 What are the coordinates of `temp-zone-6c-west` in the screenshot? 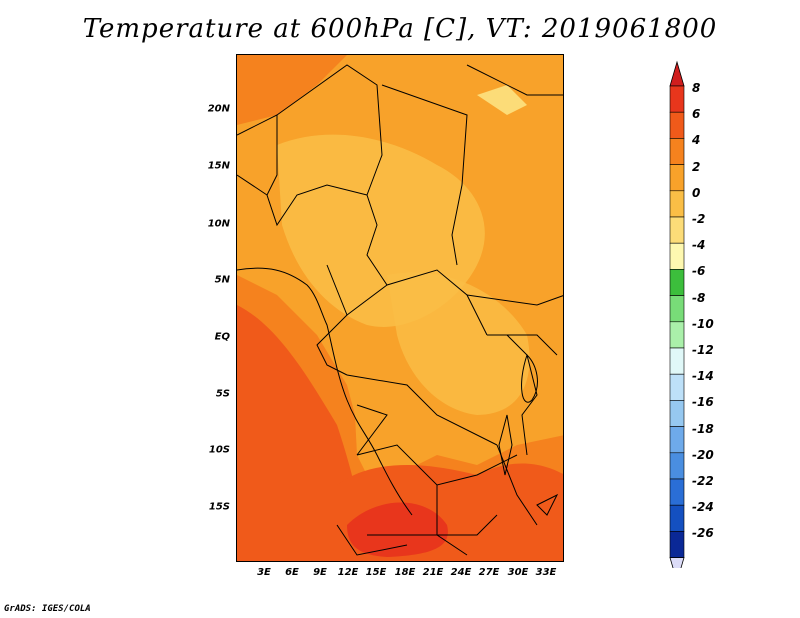 It's located at (297, 433).